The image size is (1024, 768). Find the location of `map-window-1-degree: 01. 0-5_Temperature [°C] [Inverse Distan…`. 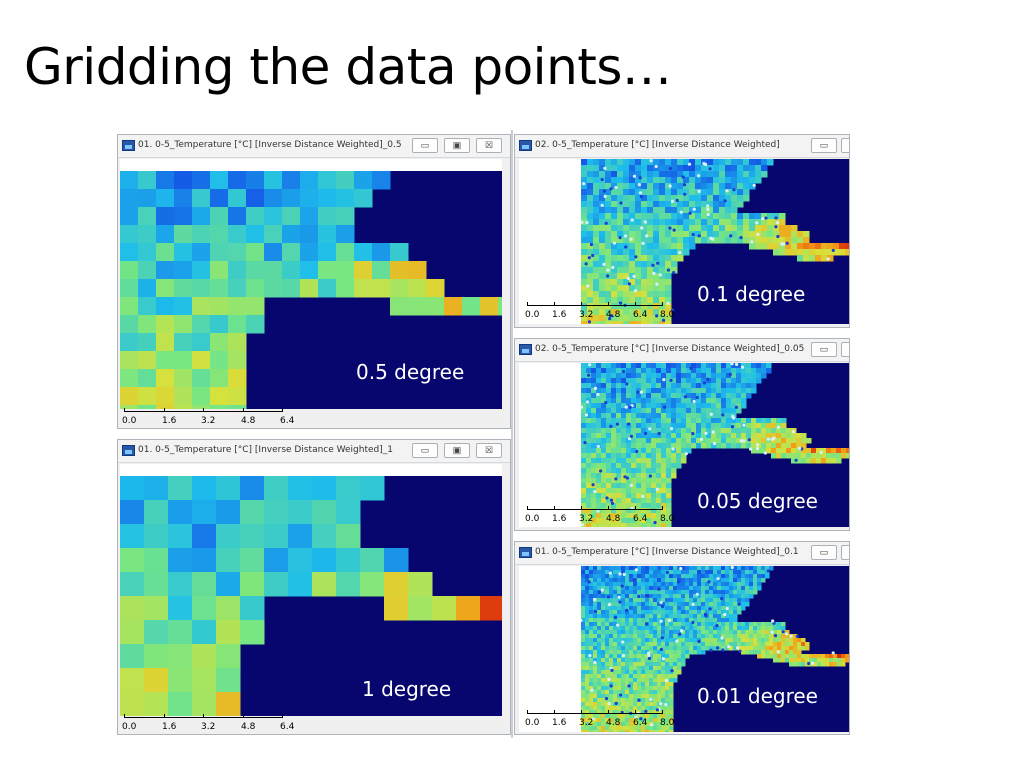

map-window-1-degree: 01. 0-5_Temperature [°C] [Inverse Distan… is located at coordinates (314, 587).